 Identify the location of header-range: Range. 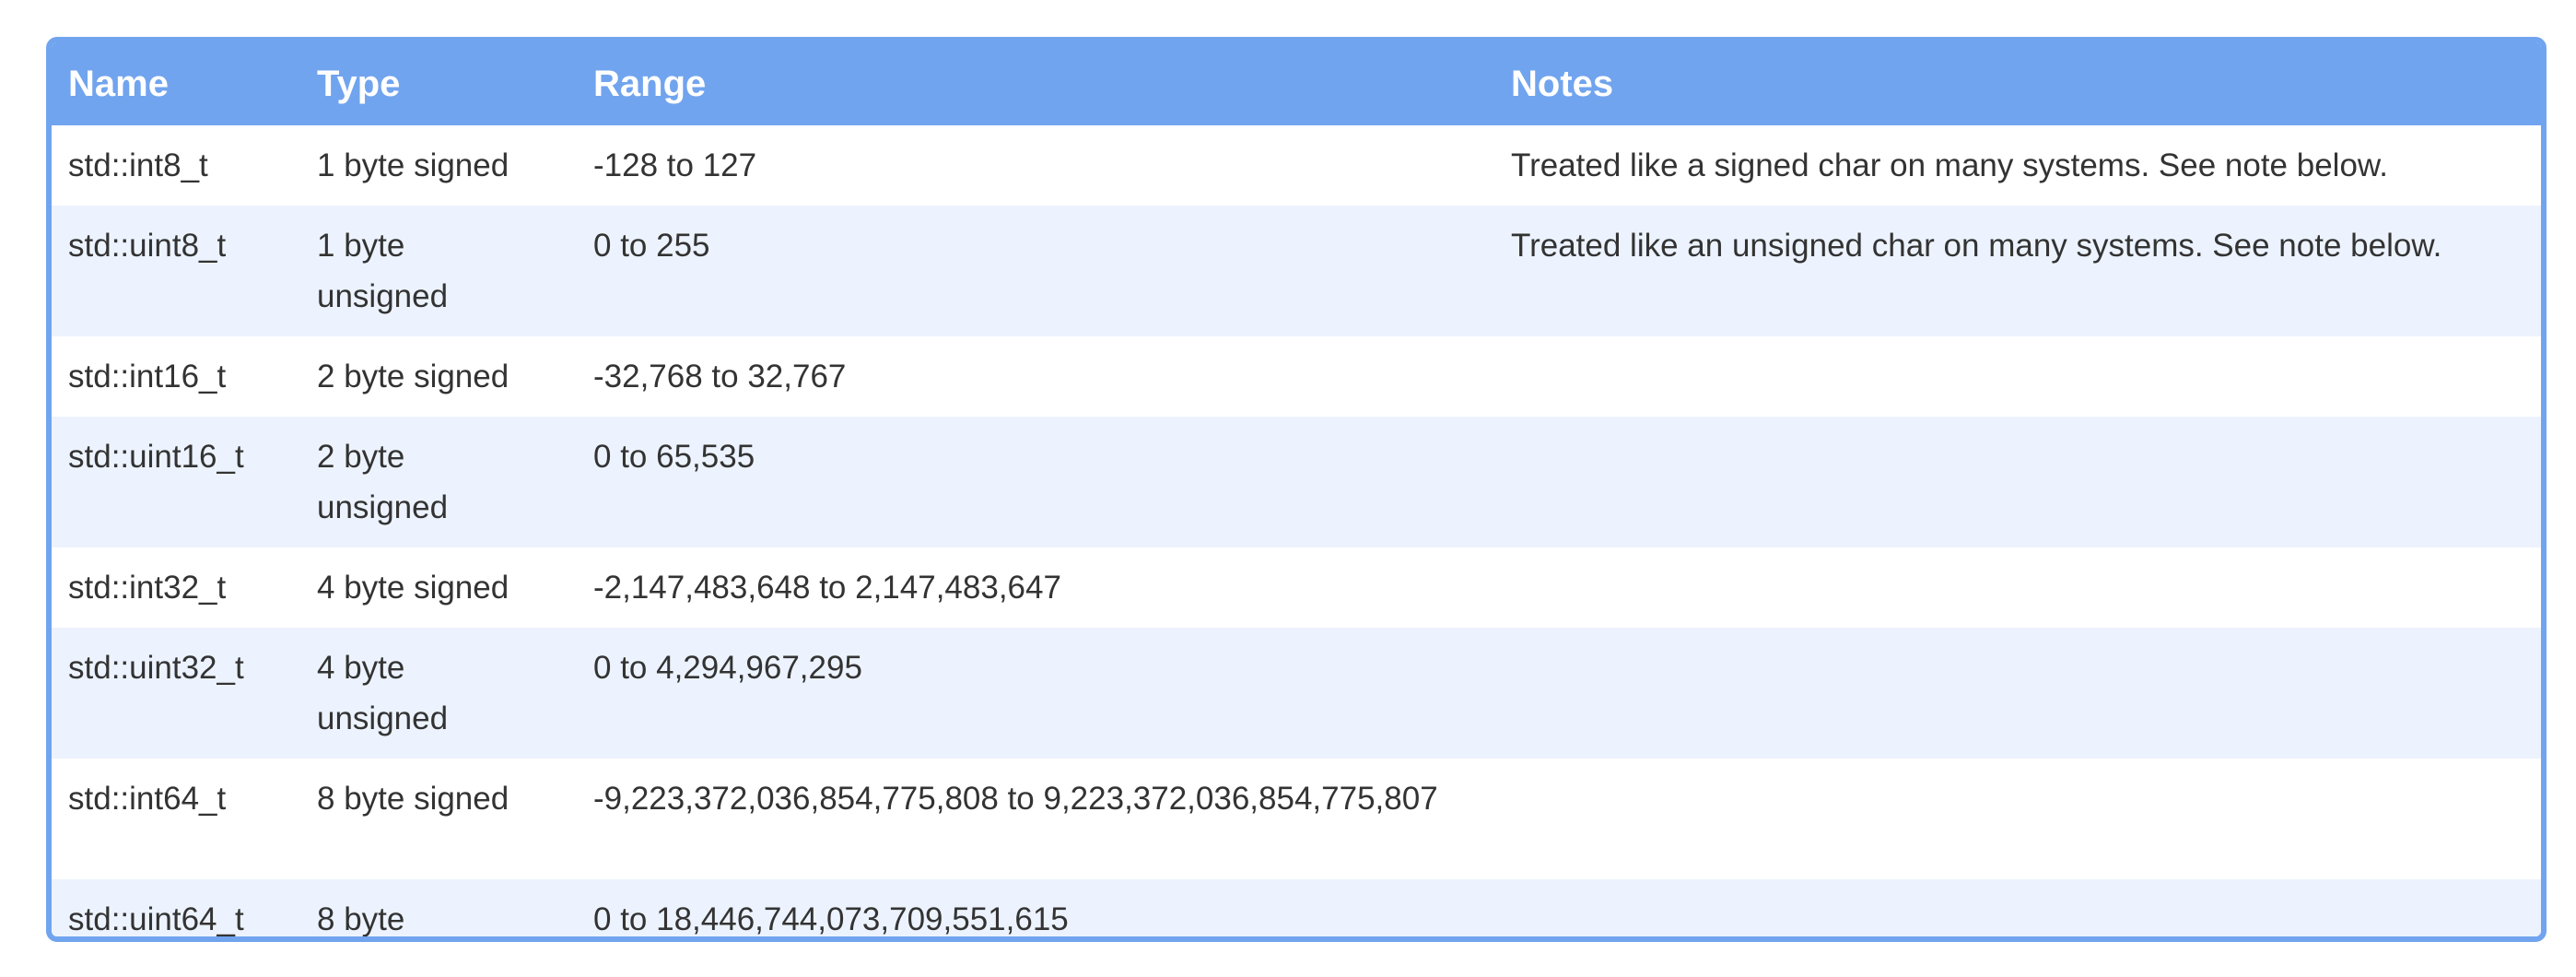
(650, 84).